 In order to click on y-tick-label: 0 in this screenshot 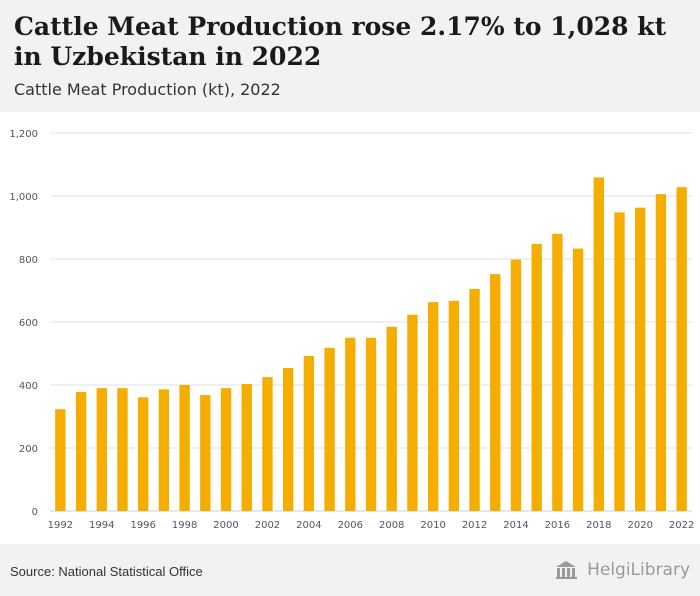, I will do `click(35, 512)`.